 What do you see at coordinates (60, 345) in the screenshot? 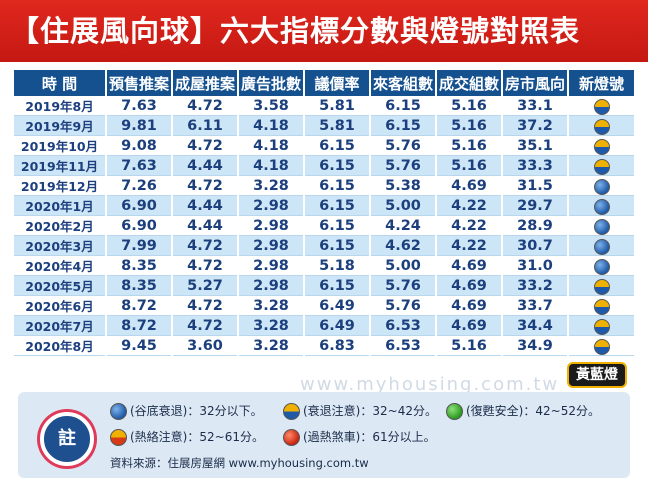
I see `time-cell: 2020年8月` at bounding box center [60, 345].